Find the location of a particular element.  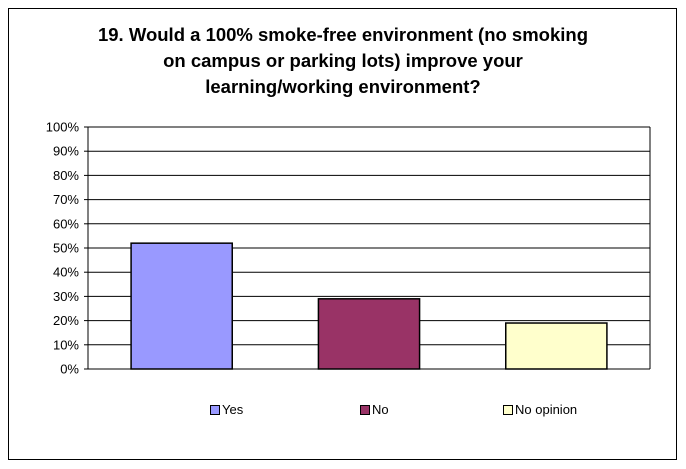

y-tick-label: 70% is located at coordinates (66, 199).